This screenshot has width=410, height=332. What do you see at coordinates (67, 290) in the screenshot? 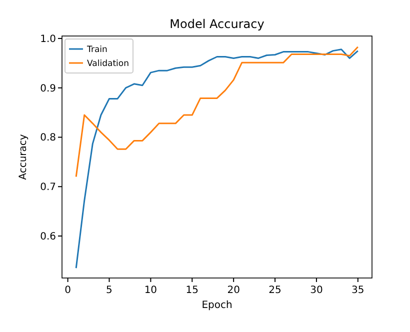
I see `x-tick-label: 0` at bounding box center [67, 290].